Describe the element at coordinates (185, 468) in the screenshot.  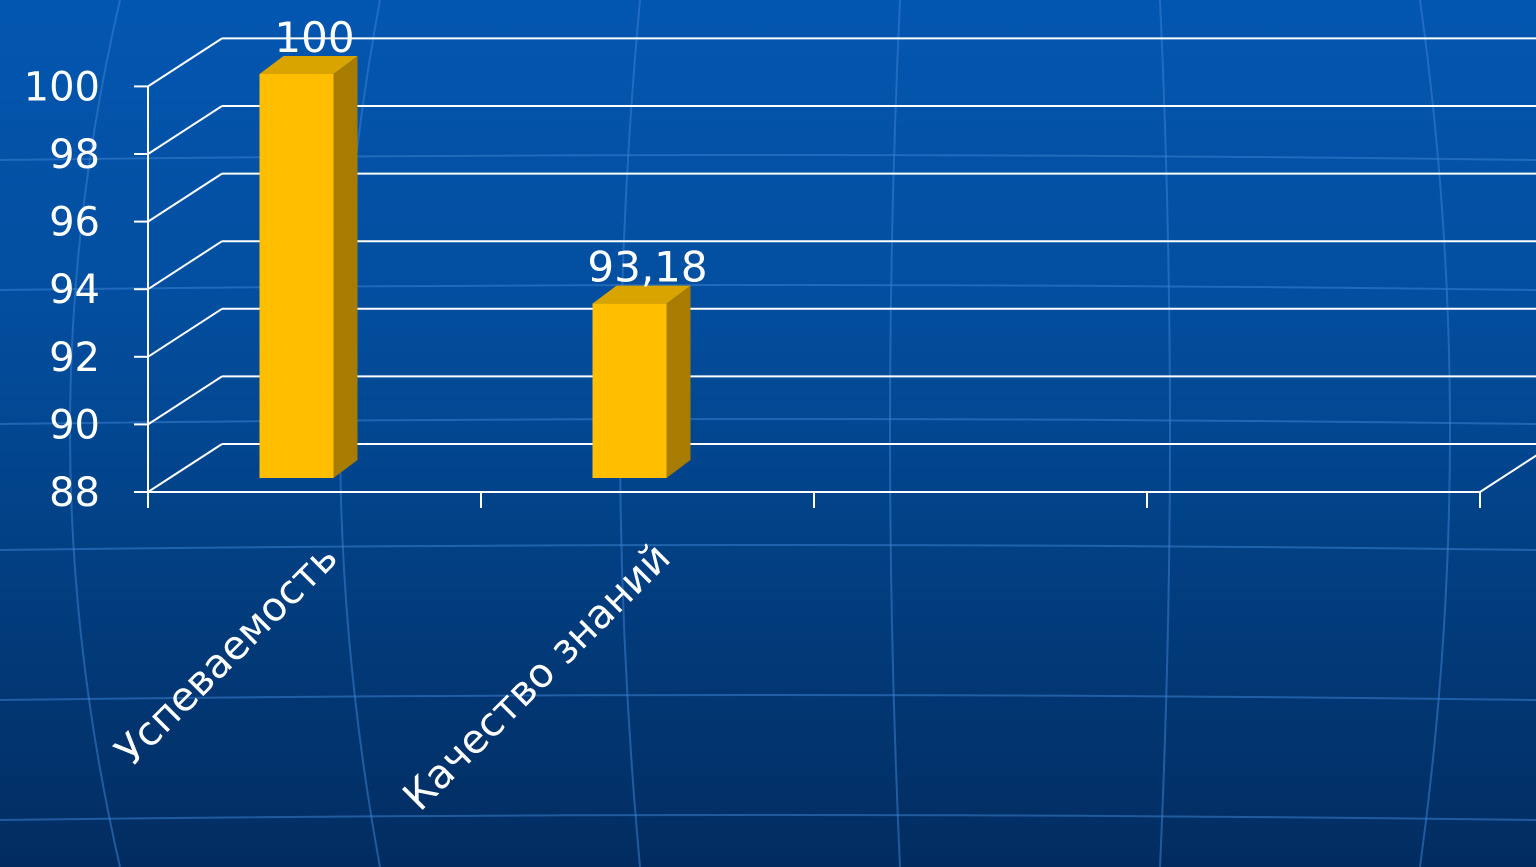
I see `floor-left-edge` at that location.